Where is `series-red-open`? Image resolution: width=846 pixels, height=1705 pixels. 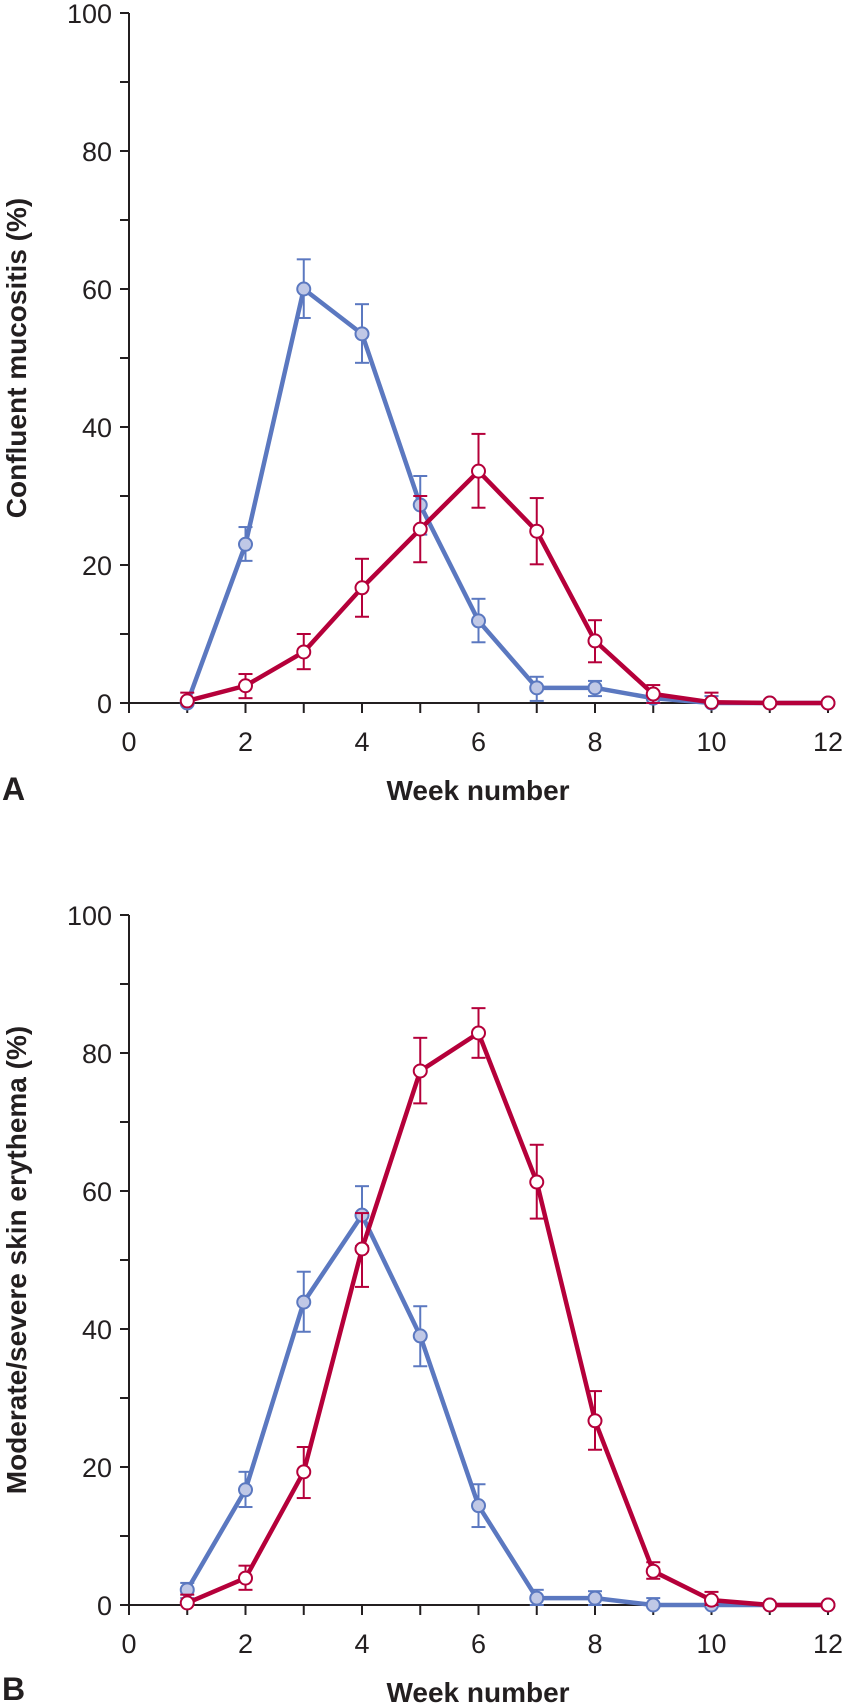
series-red-open is located at coordinates (507, 571).